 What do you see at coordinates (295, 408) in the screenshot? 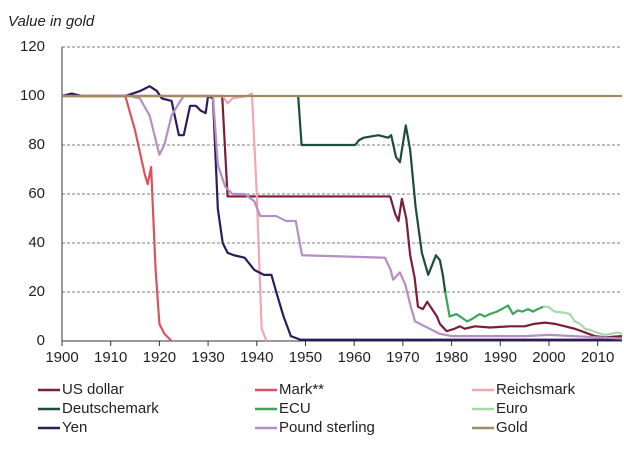
I see `legend-label: ECU` at bounding box center [295, 408].